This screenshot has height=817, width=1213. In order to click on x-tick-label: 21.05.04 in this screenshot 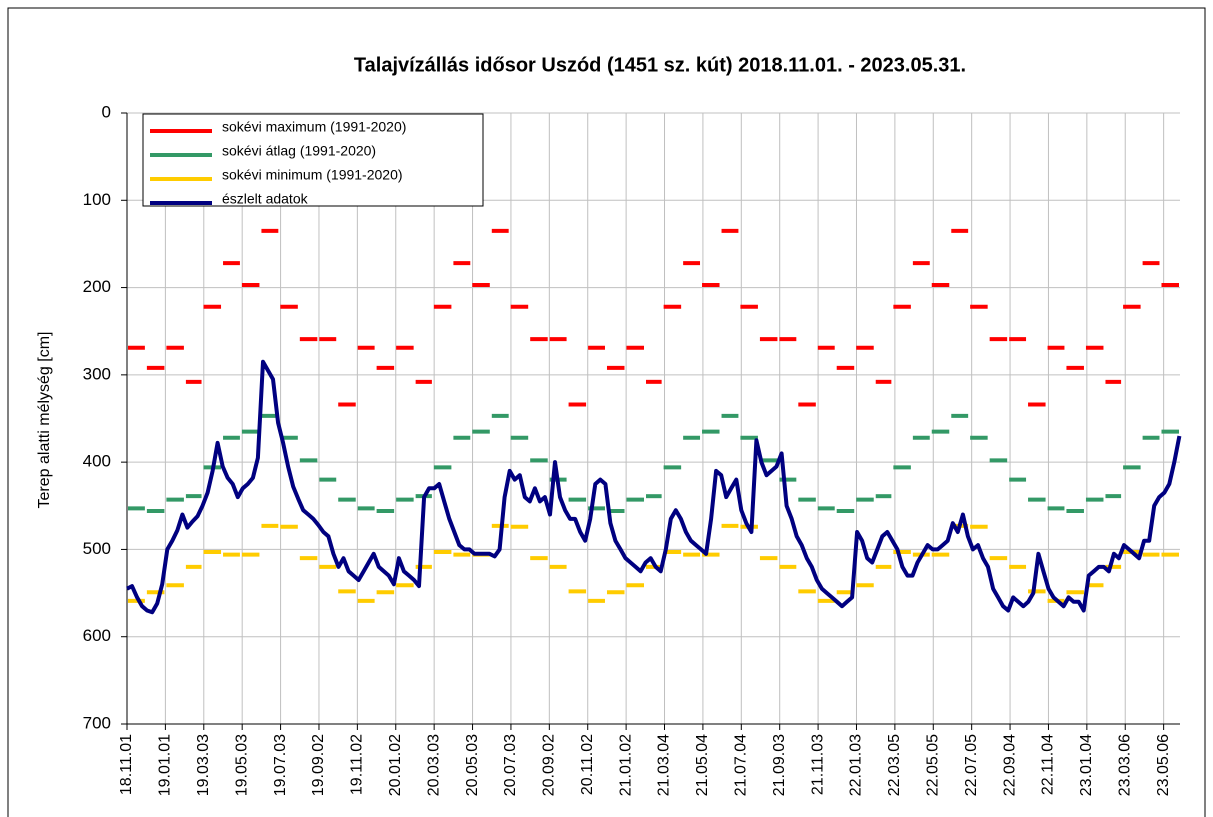, I will do `click(702, 765)`.